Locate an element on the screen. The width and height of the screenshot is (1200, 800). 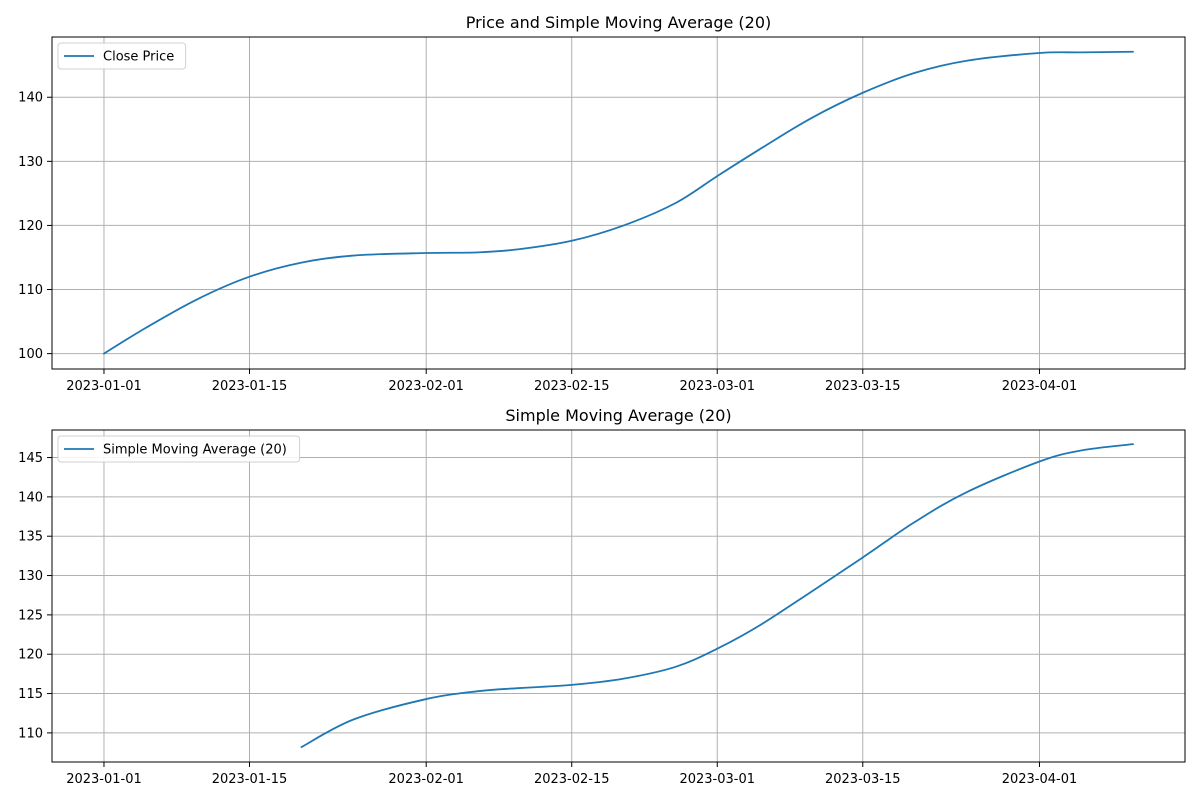
y-tick-label: 145 is located at coordinates (30, 458).